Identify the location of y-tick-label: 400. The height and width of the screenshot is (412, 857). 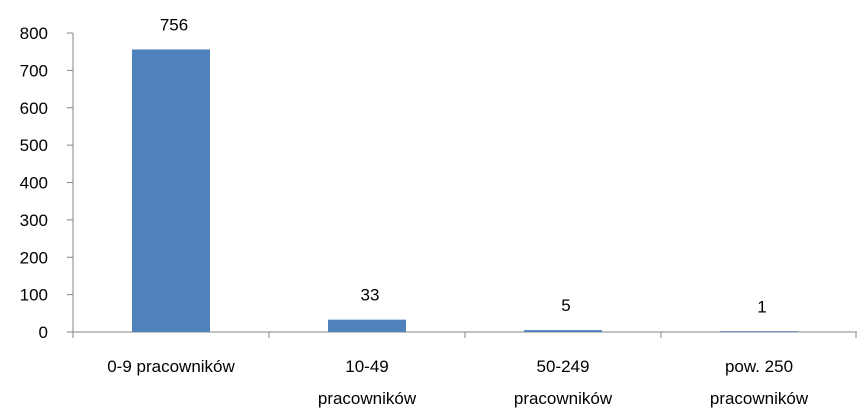
(34, 183).